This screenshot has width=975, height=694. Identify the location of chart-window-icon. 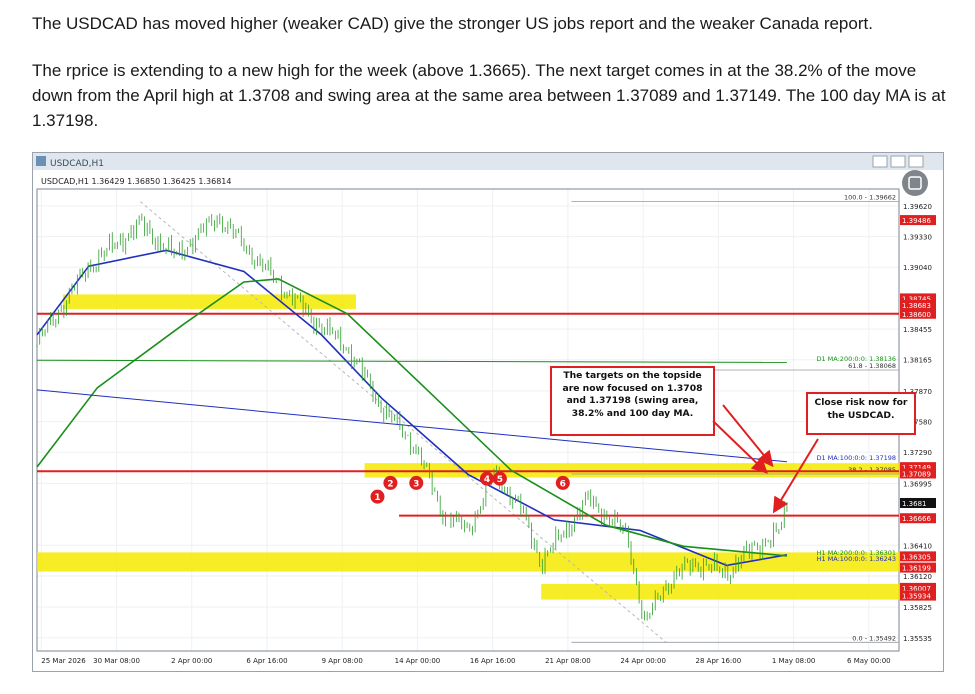
(41, 161).